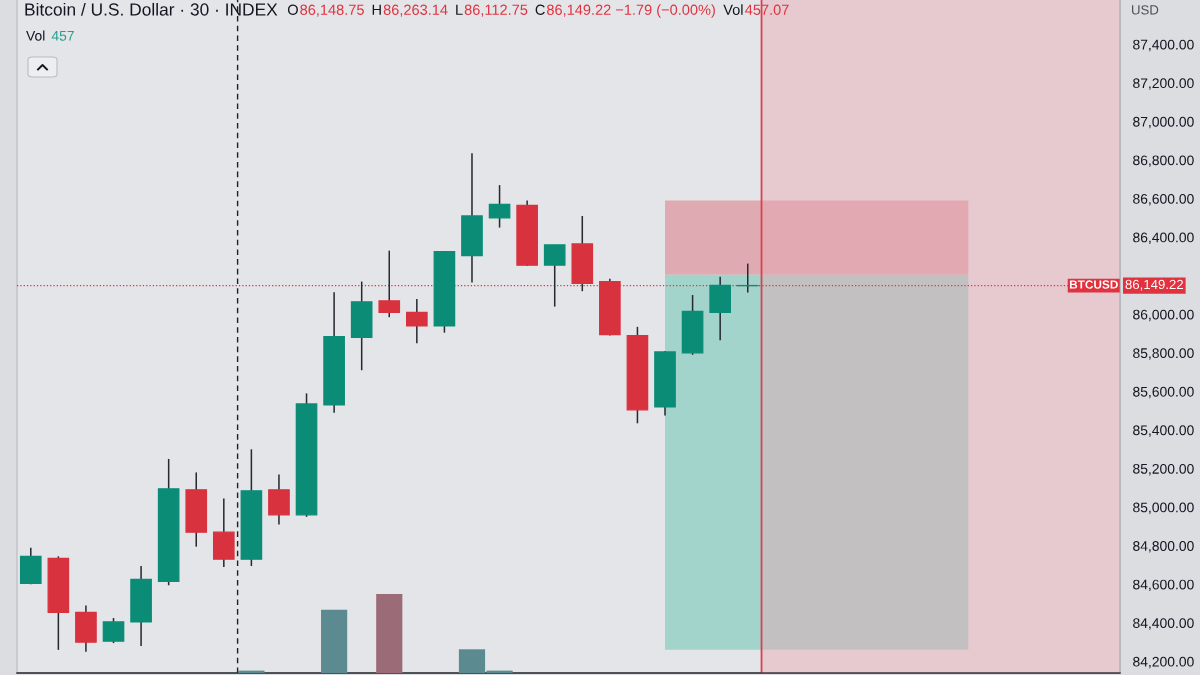 The height and width of the screenshot is (675, 1200). I want to click on y-tick-label: 85,400.00, so click(1163, 431).